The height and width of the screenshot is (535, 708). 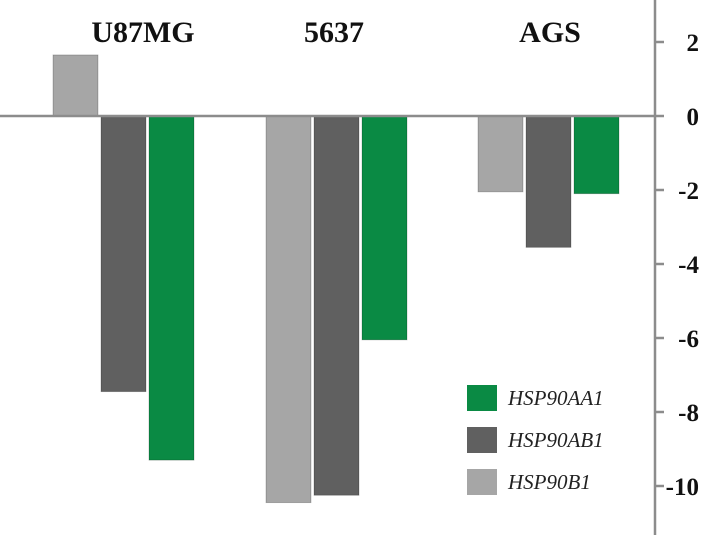 What do you see at coordinates (550, 32) in the screenshot?
I see `category-label-ags: AGS` at bounding box center [550, 32].